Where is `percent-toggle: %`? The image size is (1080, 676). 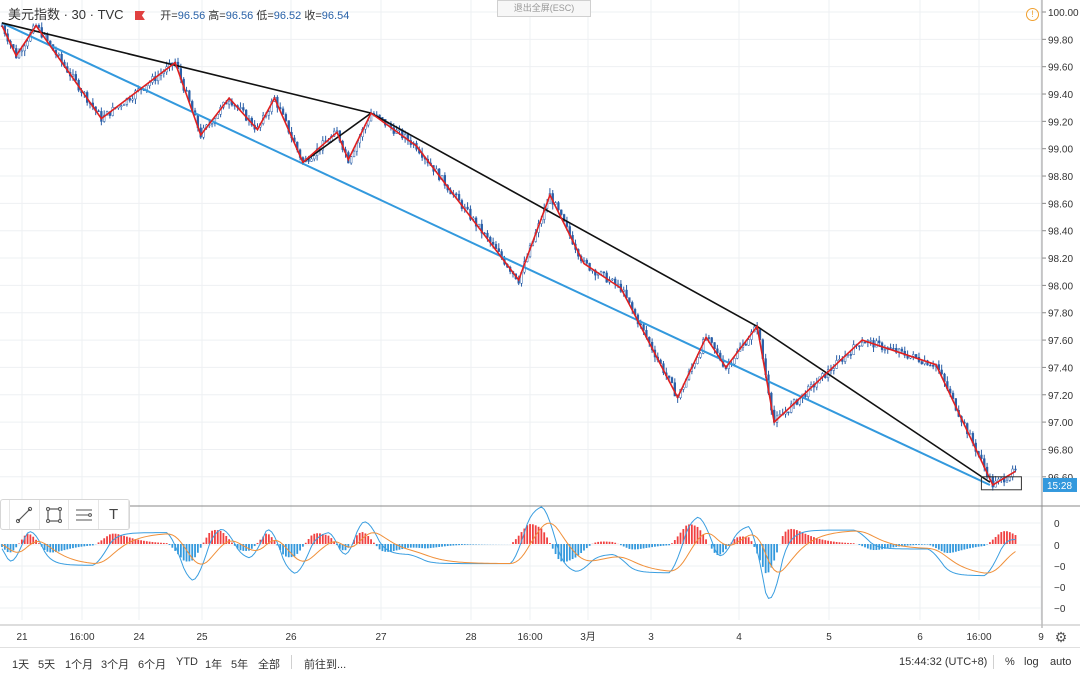
percent-toggle: % is located at coordinates (1010, 662).